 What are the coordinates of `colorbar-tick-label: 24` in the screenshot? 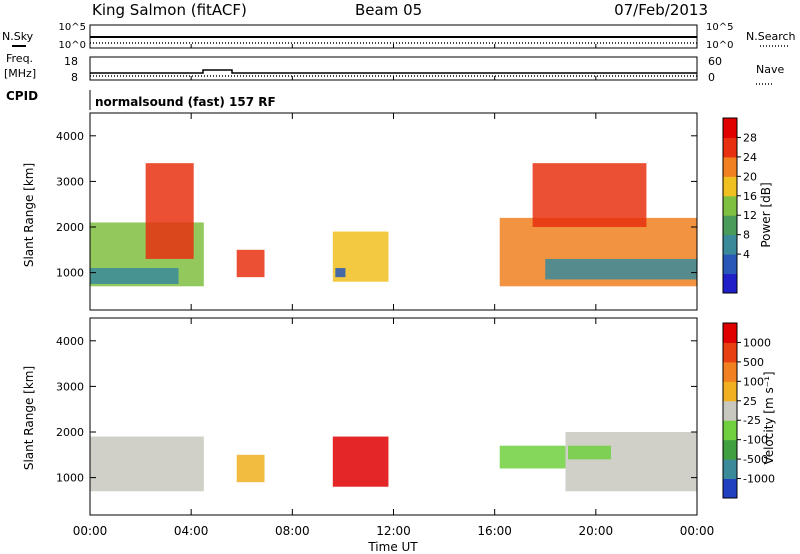 It's located at (750, 157).